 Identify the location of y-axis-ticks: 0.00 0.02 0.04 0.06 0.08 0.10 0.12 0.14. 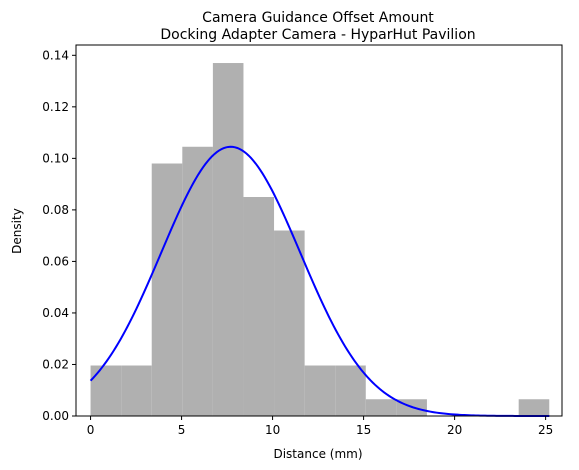
(59, 235).